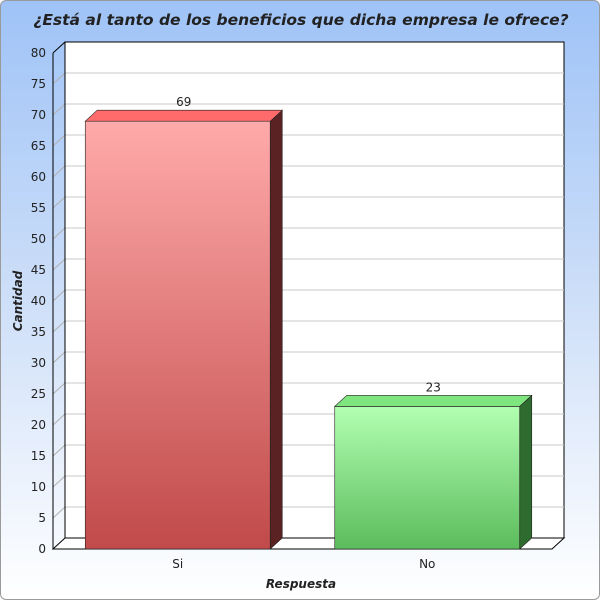 The height and width of the screenshot is (600, 600). What do you see at coordinates (38, 208) in the screenshot?
I see `y-tick-label: 55` at bounding box center [38, 208].